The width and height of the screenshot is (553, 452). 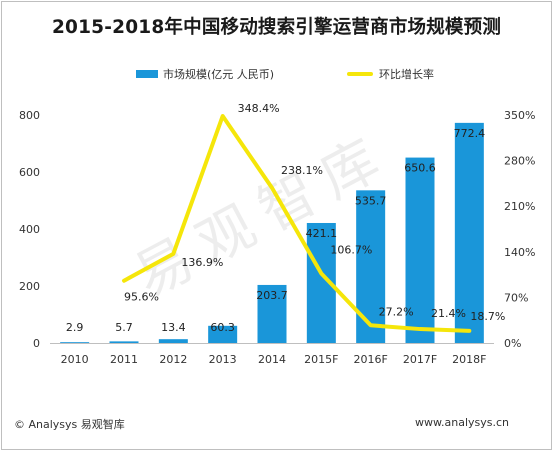 I want to click on y-right-tick-label: 70%, so click(x=516, y=297).